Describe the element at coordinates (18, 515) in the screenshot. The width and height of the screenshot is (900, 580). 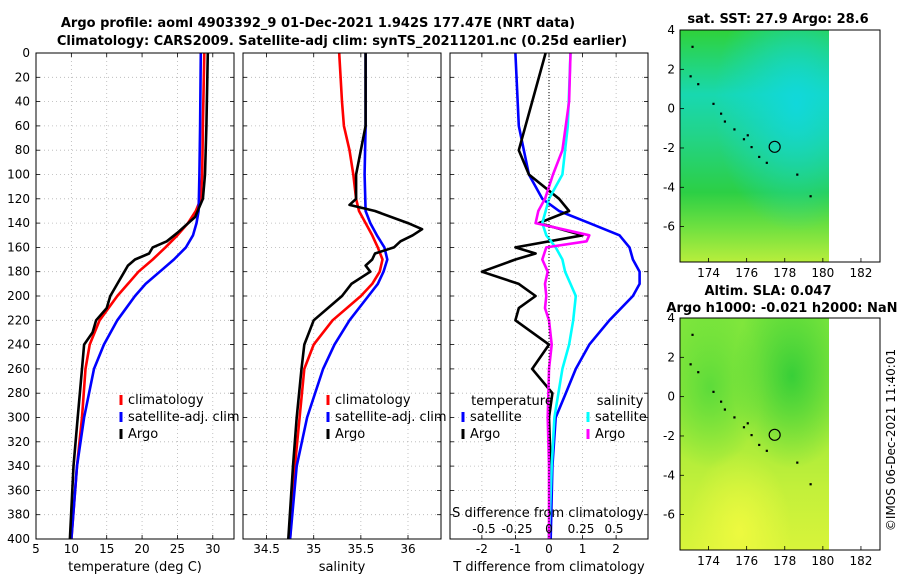
I see `depth-tick-label: 380` at that location.